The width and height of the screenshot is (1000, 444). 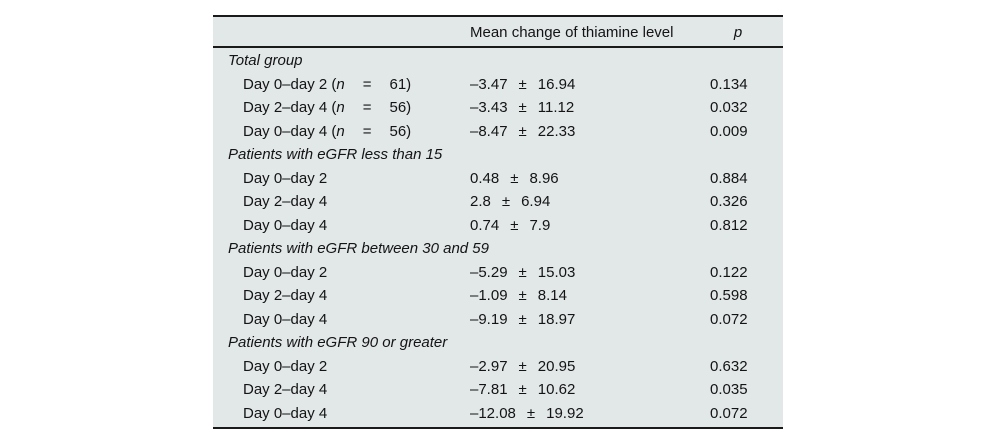 I want to click on mean-value: –7.81, so click(x=489, y=389).